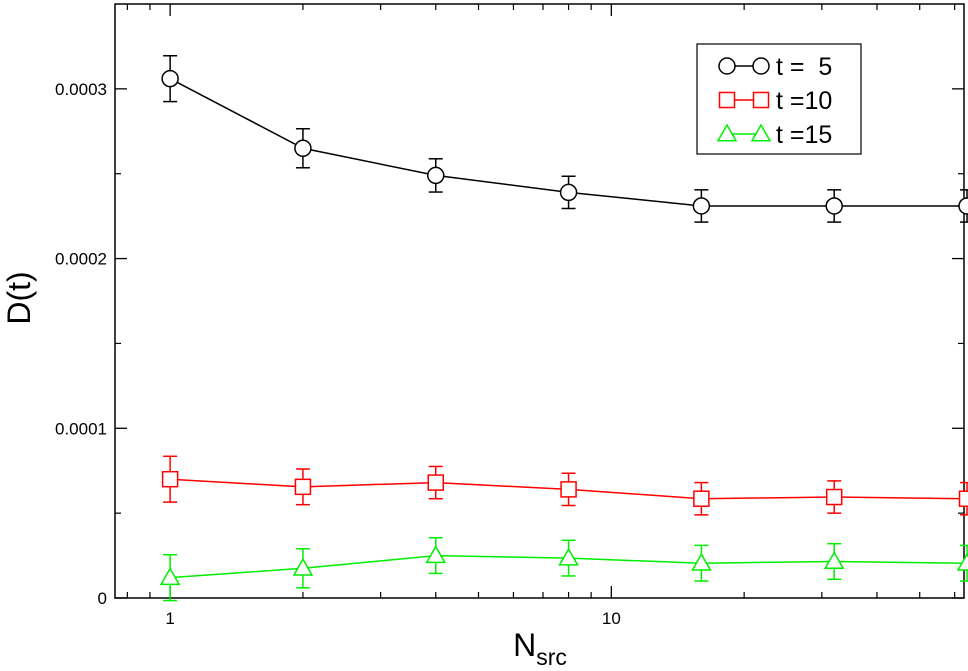 The image size is (968, 671). What do you see at coordinates (611, 618) in the screenshot?
I see `x-tick-label: 10` at bounding box center [611, 618].